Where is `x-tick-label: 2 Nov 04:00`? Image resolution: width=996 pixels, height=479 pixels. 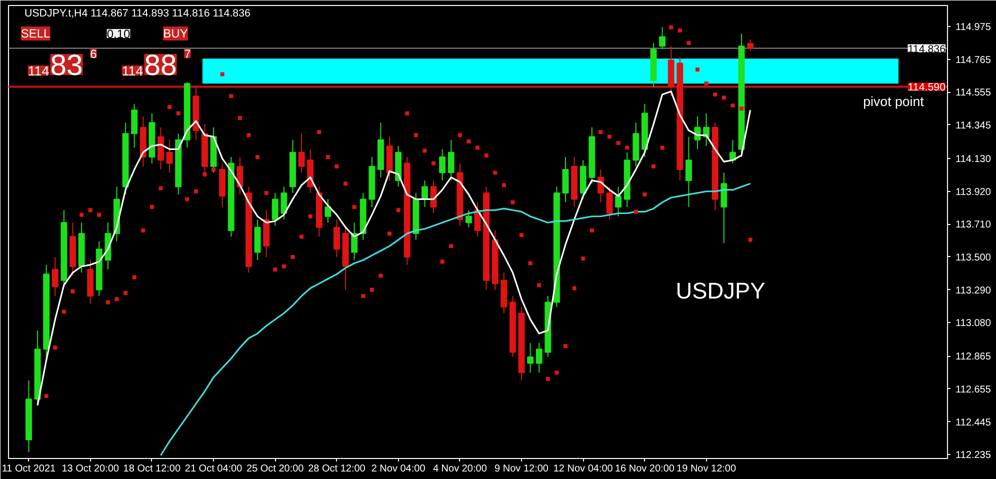 x-tick-label: 2 Nov 04:00 is located at coordinates (398, 469).